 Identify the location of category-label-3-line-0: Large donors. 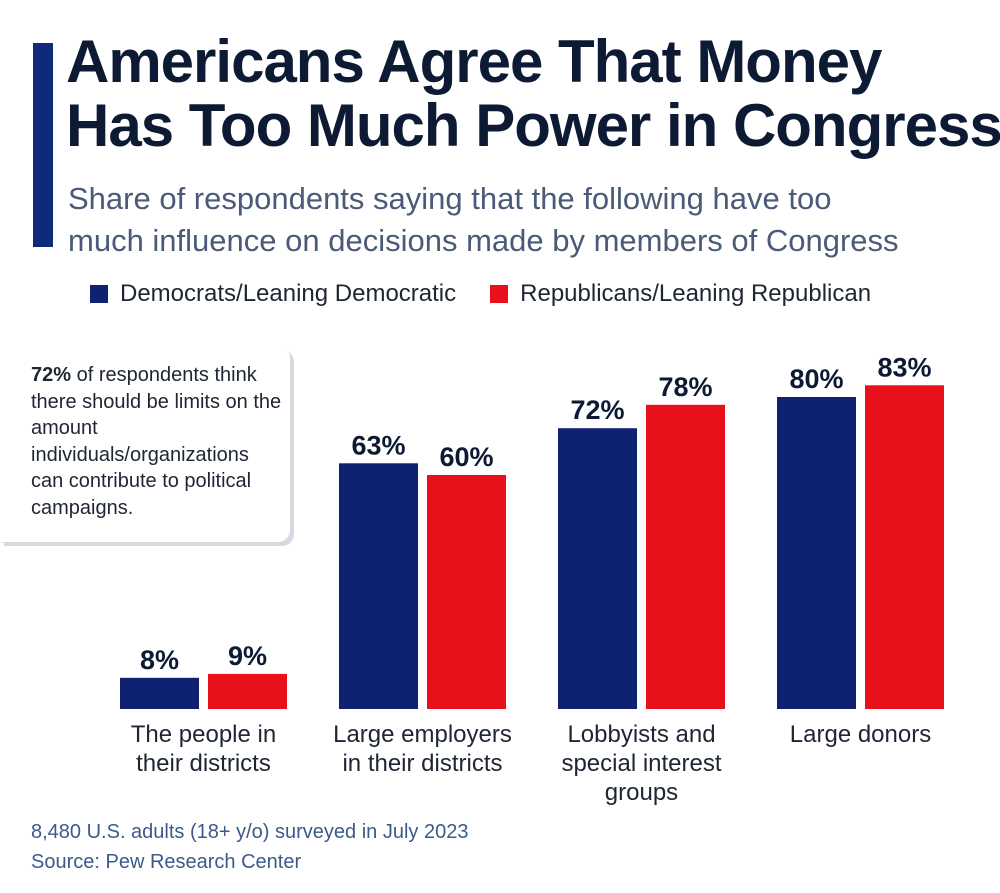
(860, 734).